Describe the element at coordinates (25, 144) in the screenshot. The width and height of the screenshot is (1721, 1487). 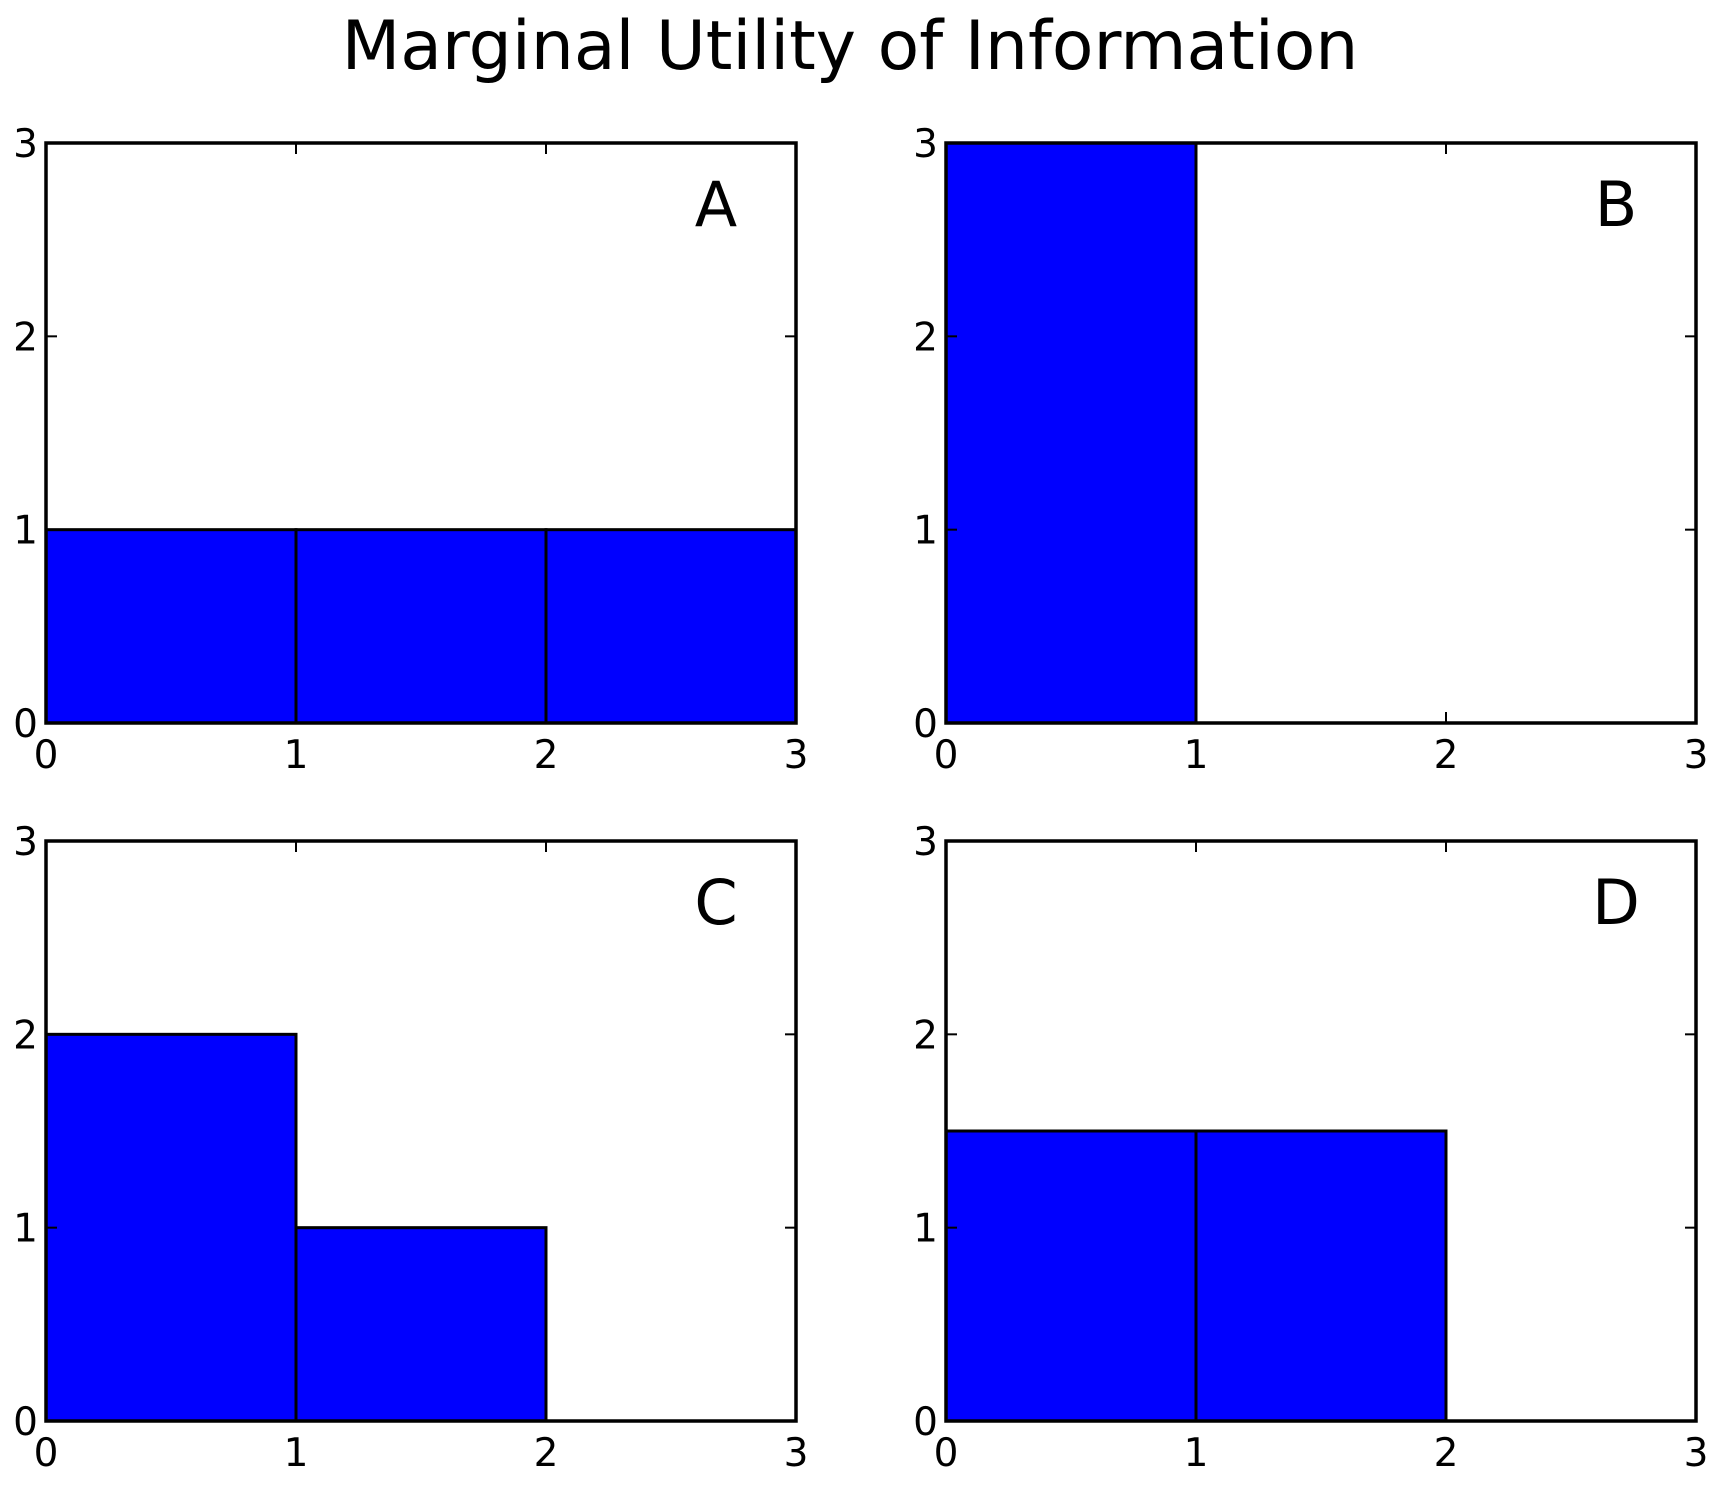
I see `y-tick-label-a-3: 3` at that location.